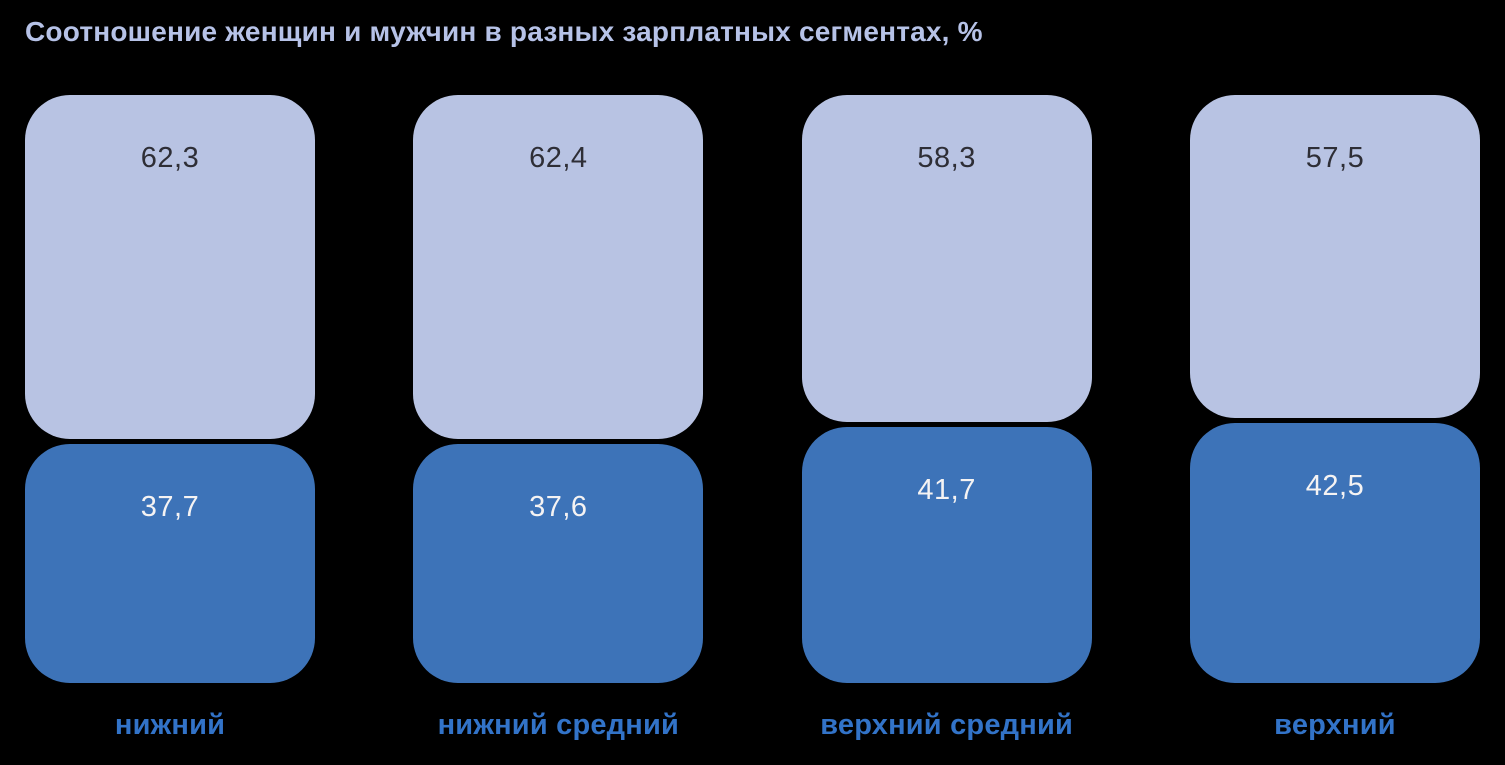 Image resolution: width=1505 pixels, height=765 pixels. I want to click on bar-value-label: 37,7, so click(170, 506).